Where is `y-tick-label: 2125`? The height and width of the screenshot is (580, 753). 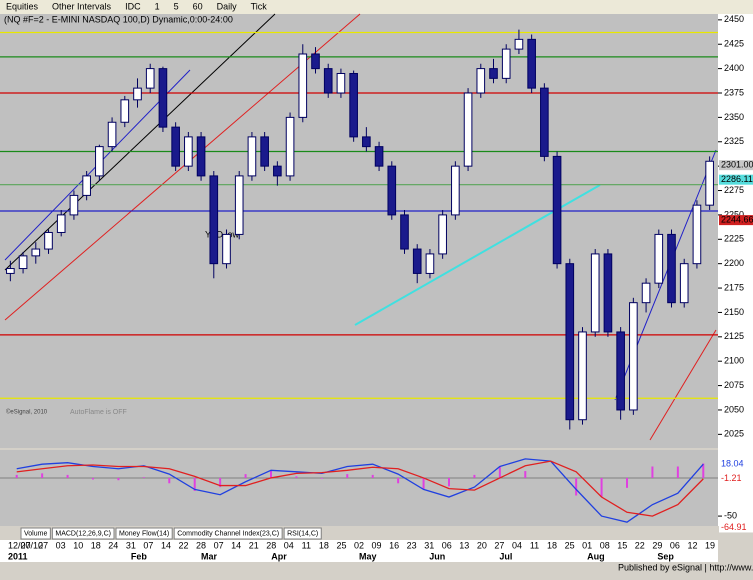
y-tick-label: 2125 is located at coordinates (734, 336).